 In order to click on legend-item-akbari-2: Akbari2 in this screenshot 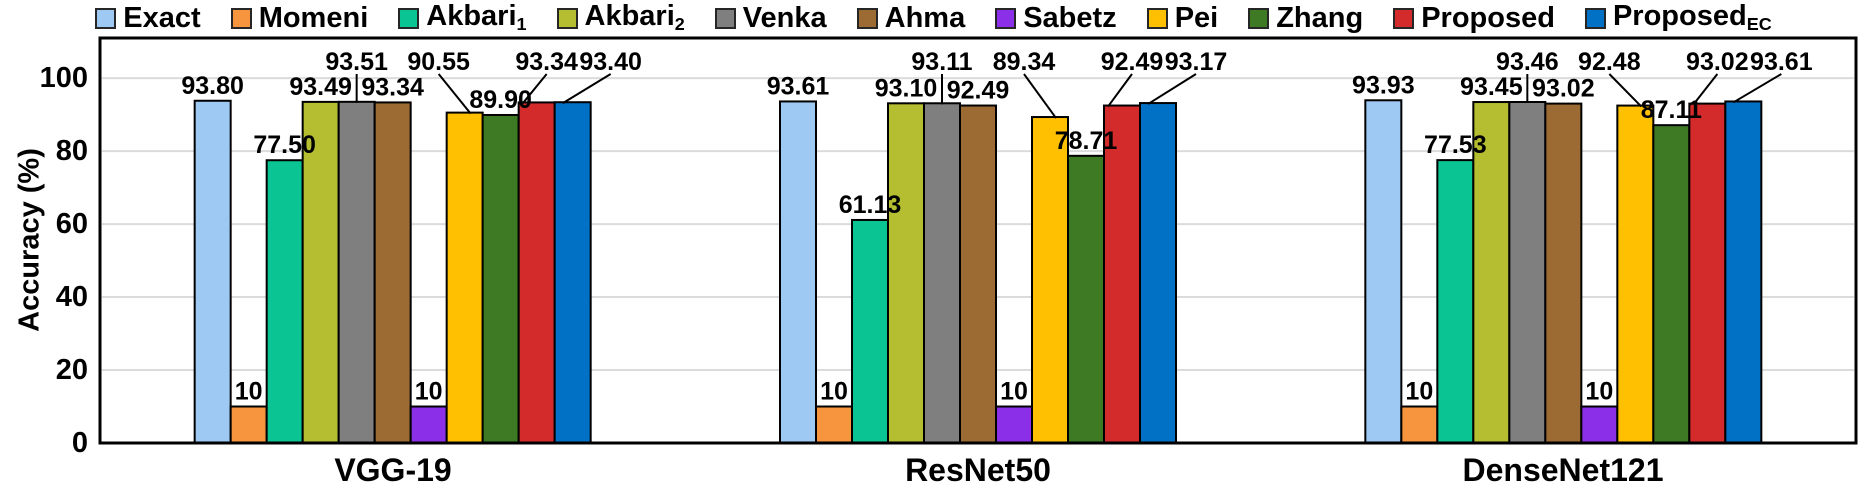, I will do `click(620, 17)`.